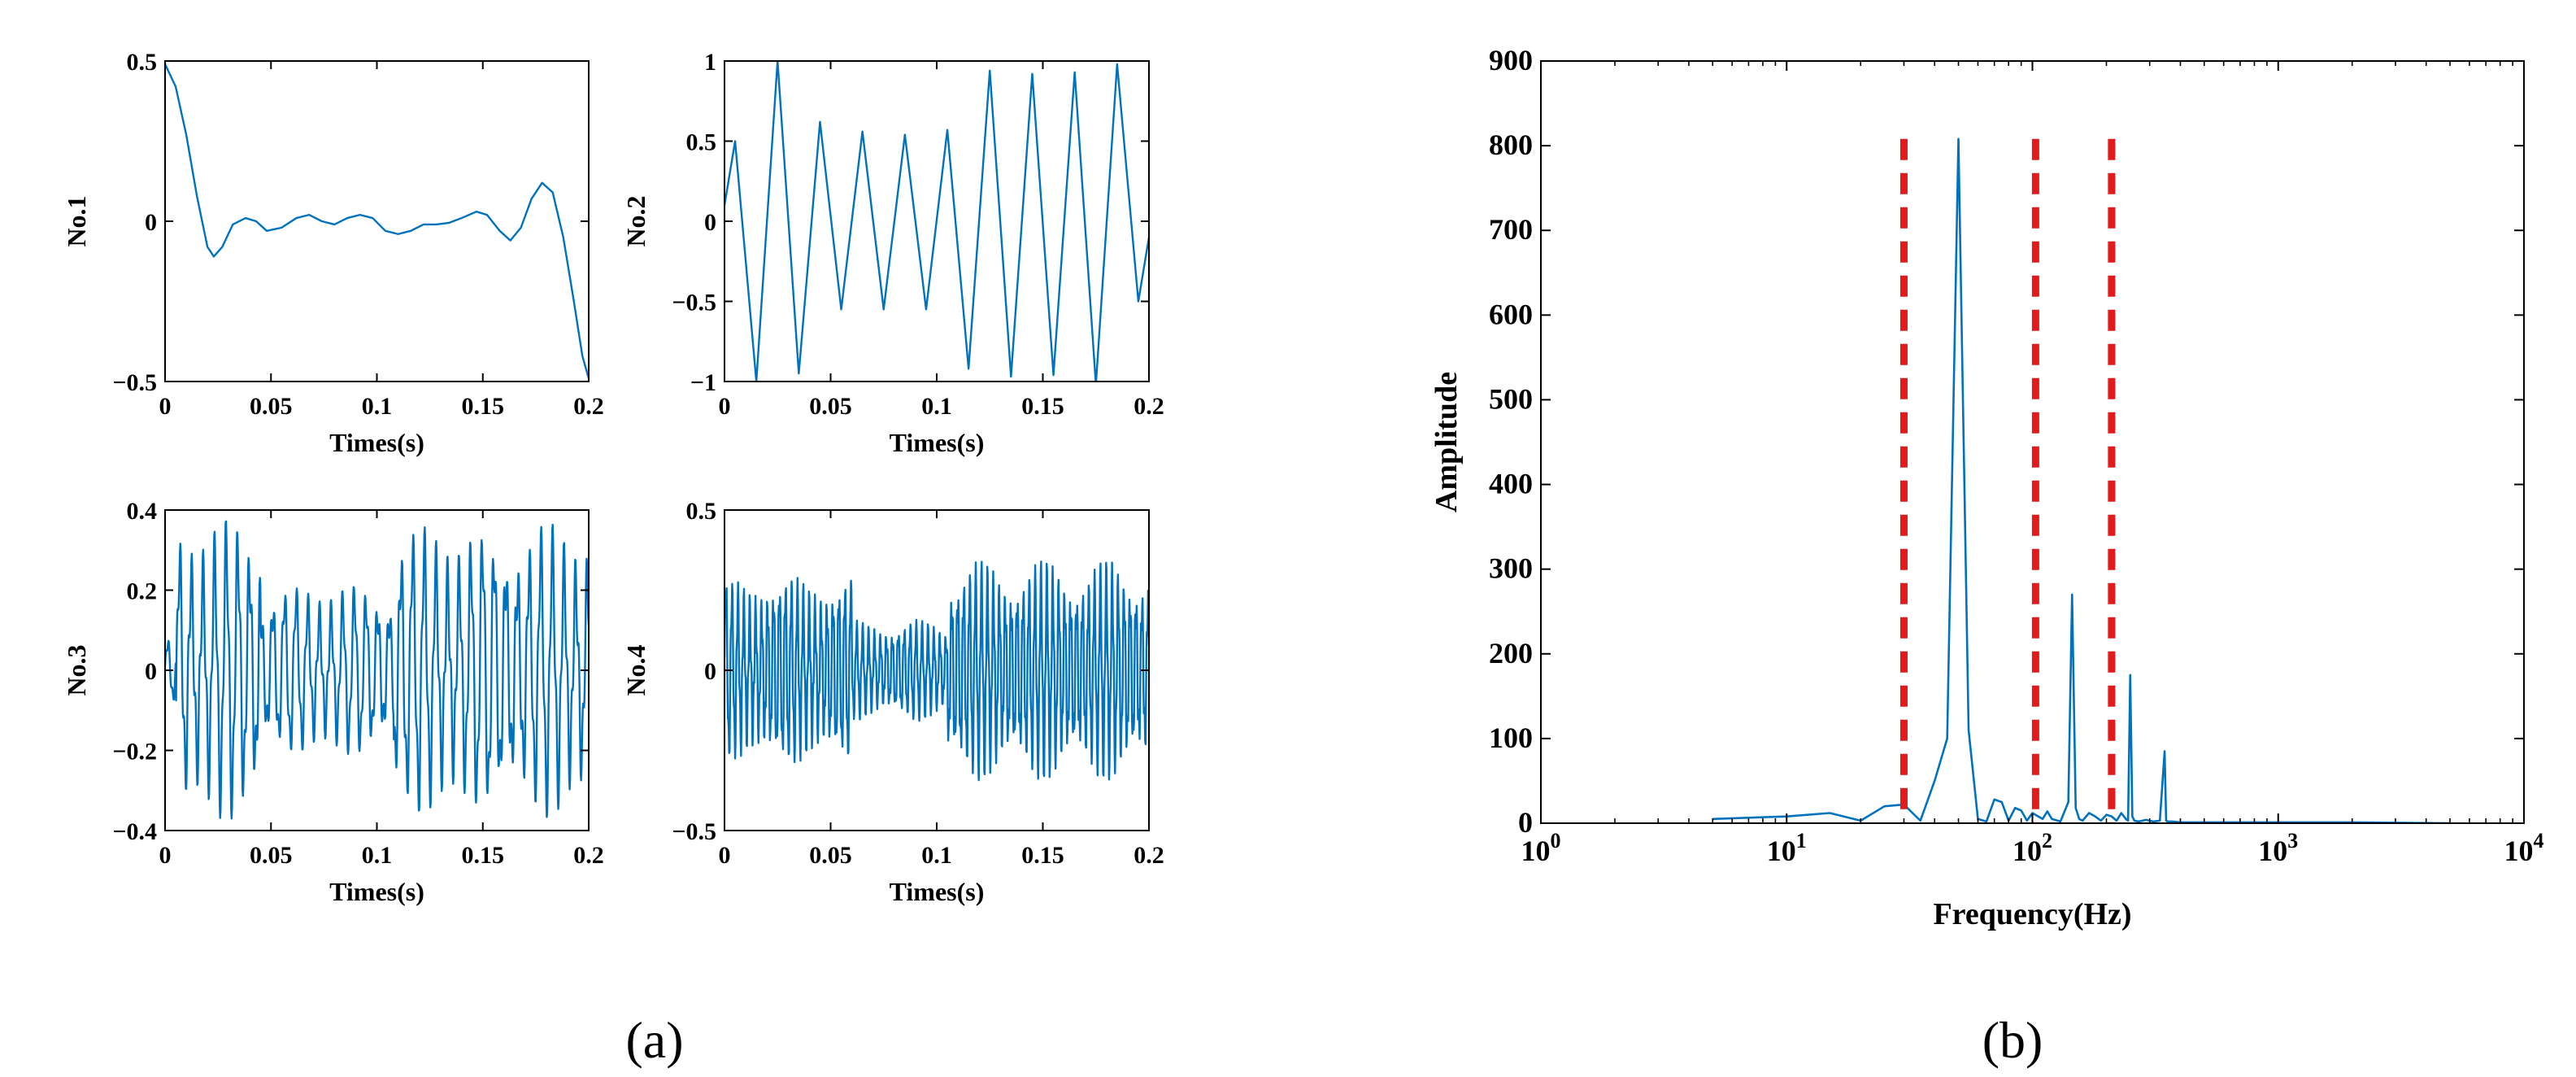  What do you see at coordinates (2524, 848) in the screenshot?
I see `x-tick-label: 10⁴` at bounding box center [2524, 848].